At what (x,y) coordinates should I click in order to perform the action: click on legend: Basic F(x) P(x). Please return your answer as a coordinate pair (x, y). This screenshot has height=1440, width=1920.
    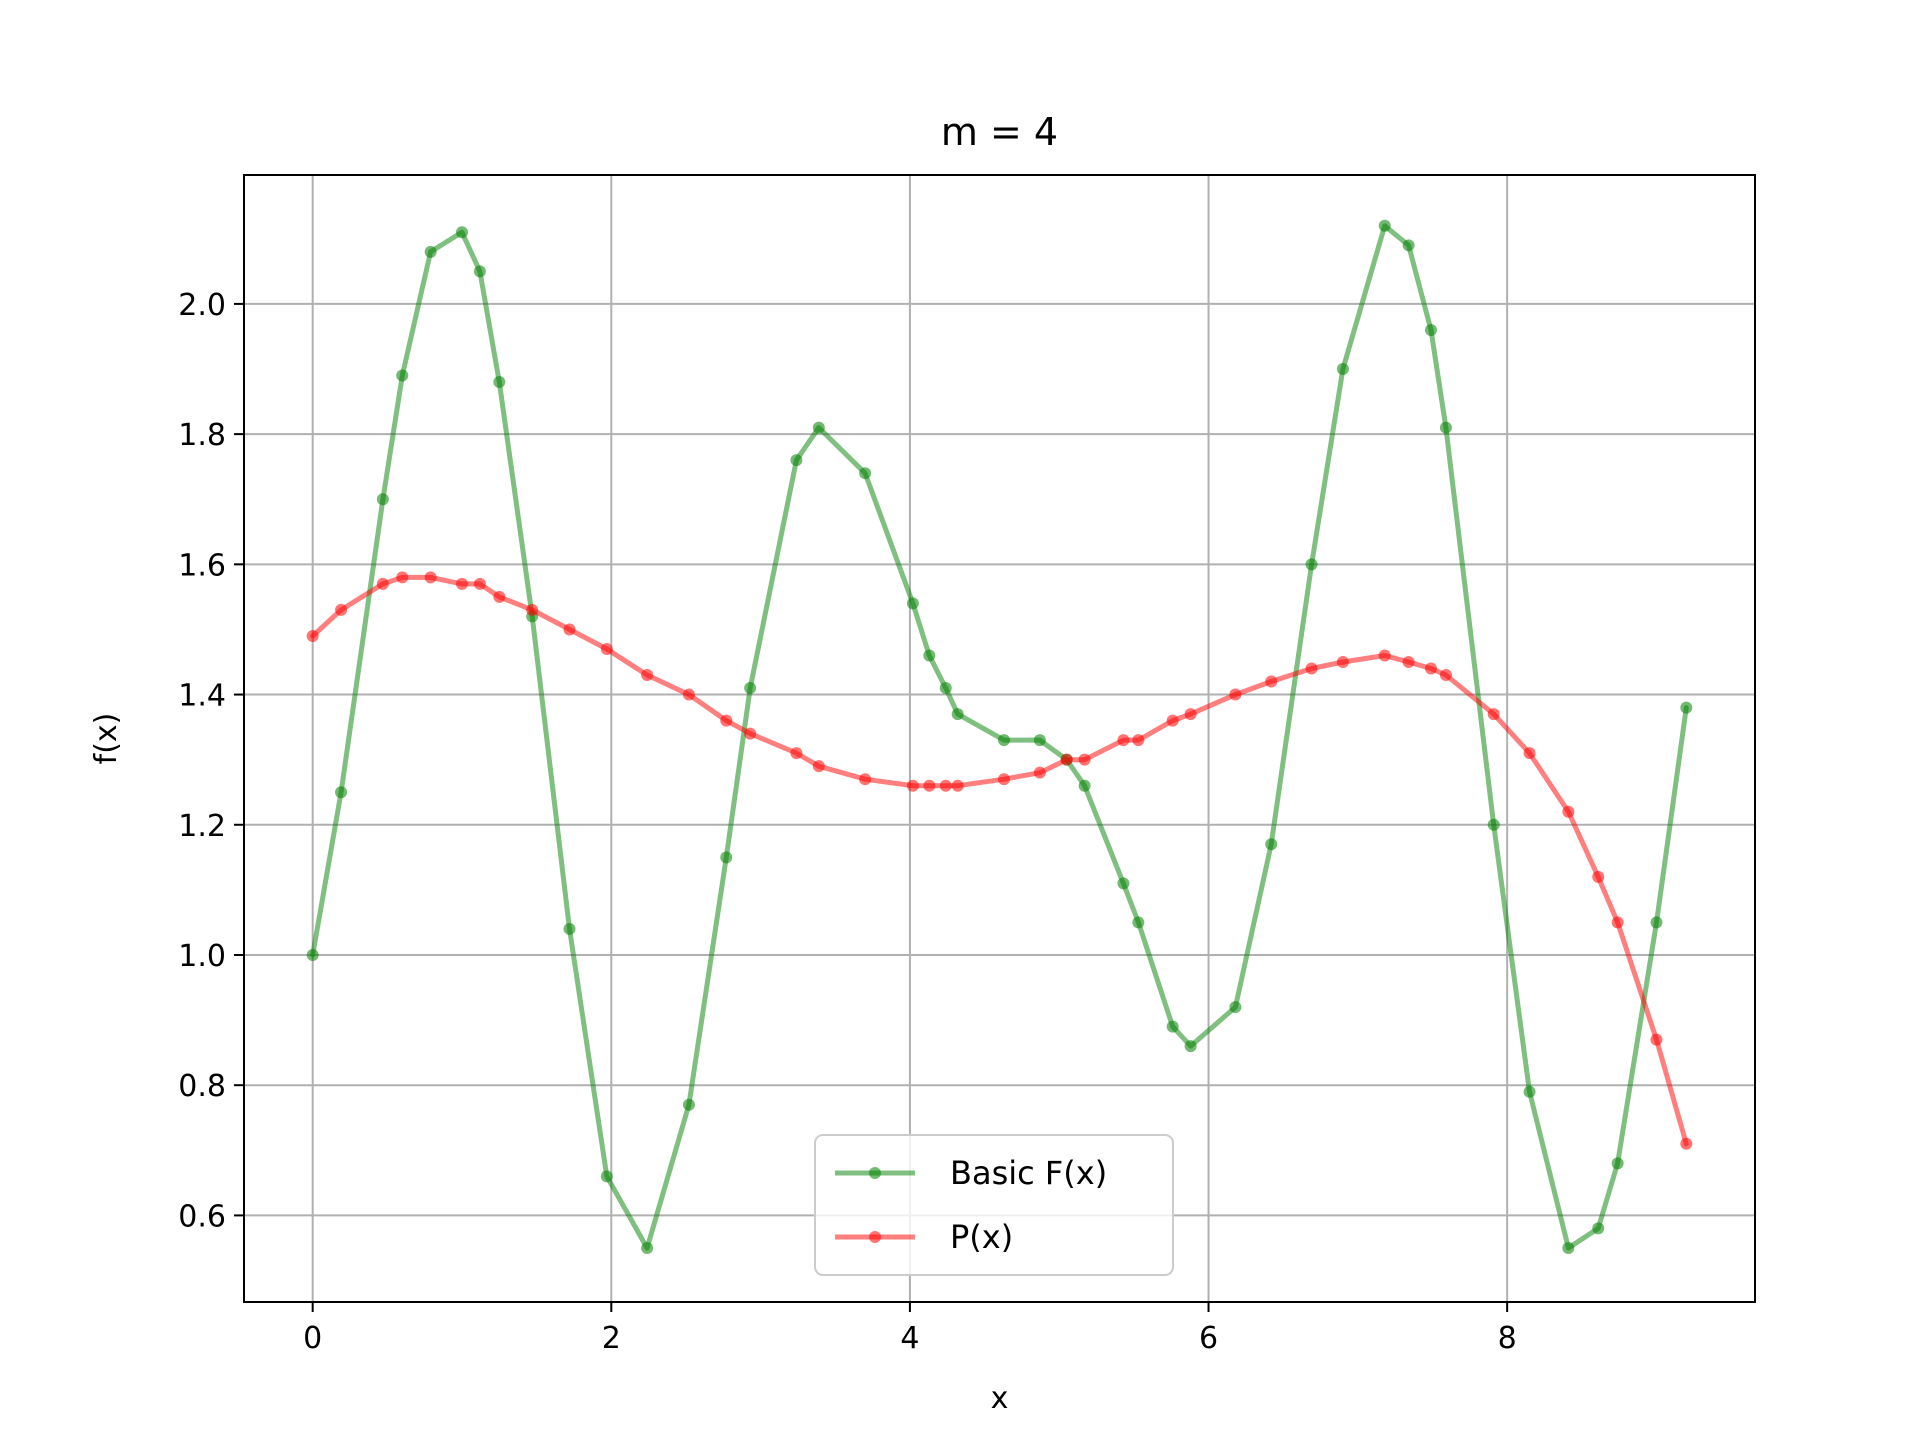
    Looking at the image, I should click on (994, 1205).